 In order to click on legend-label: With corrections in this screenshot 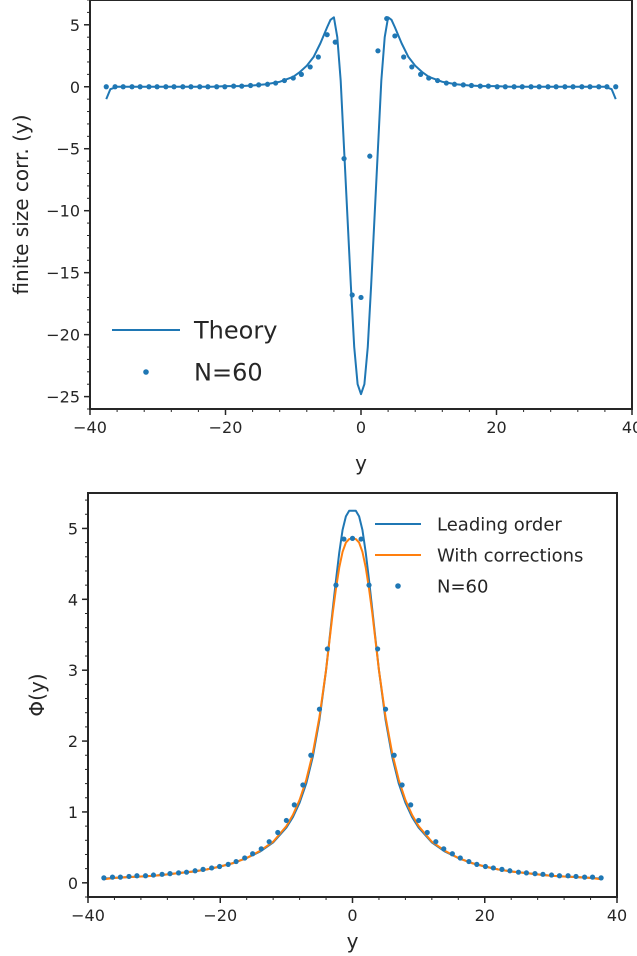, I will do `click(510, 555)`.